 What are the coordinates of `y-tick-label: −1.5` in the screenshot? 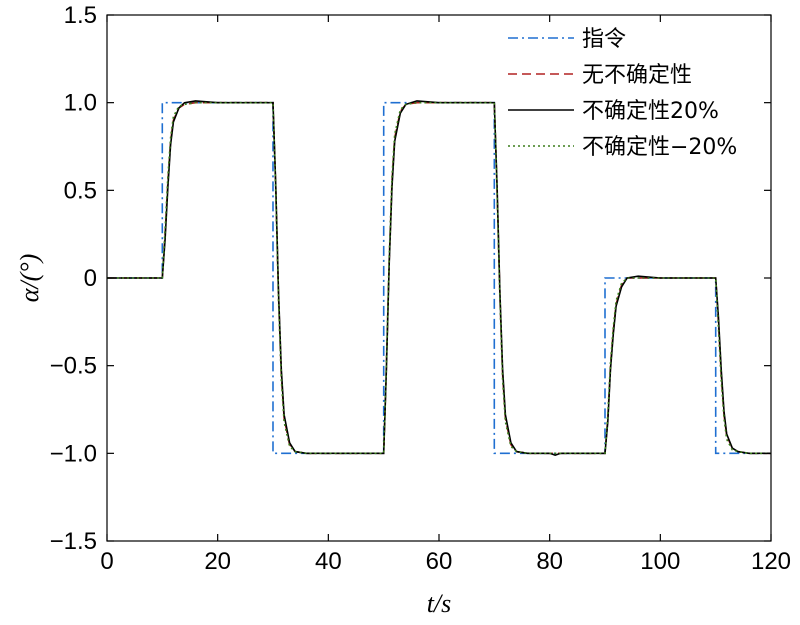 It's located at (73, 541).